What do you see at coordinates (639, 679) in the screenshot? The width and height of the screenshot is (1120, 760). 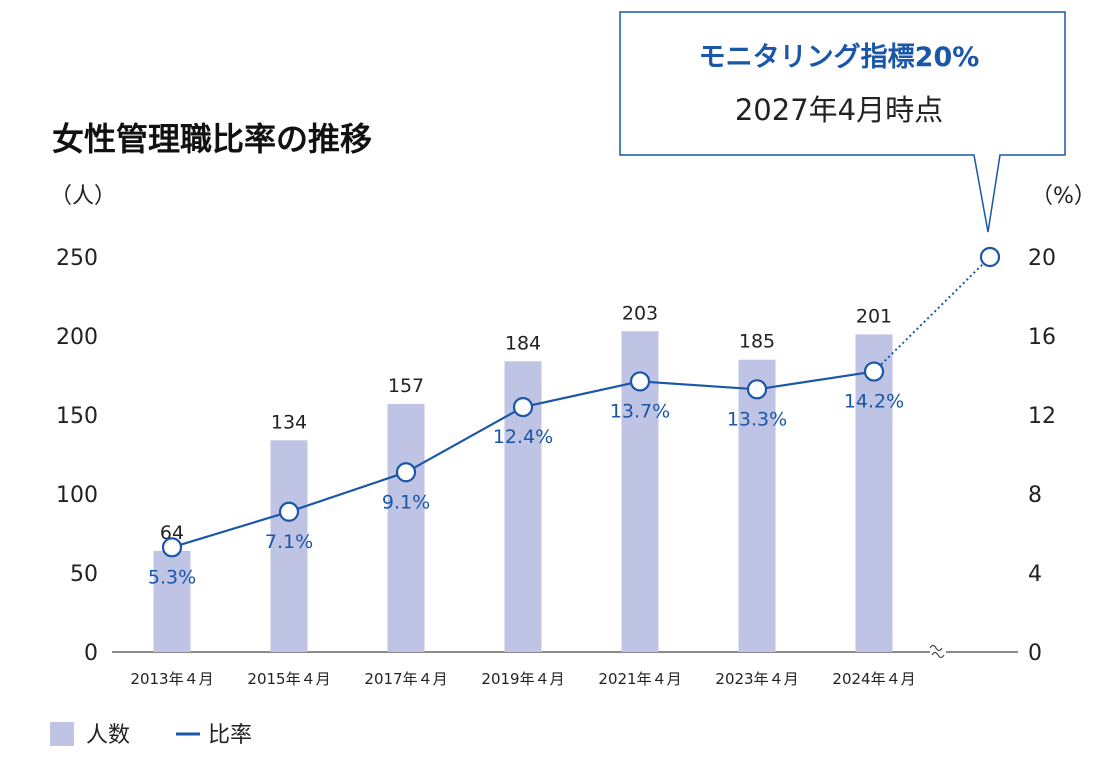 I see `category-label: 2021年４月` at bounding box center [639, 679].